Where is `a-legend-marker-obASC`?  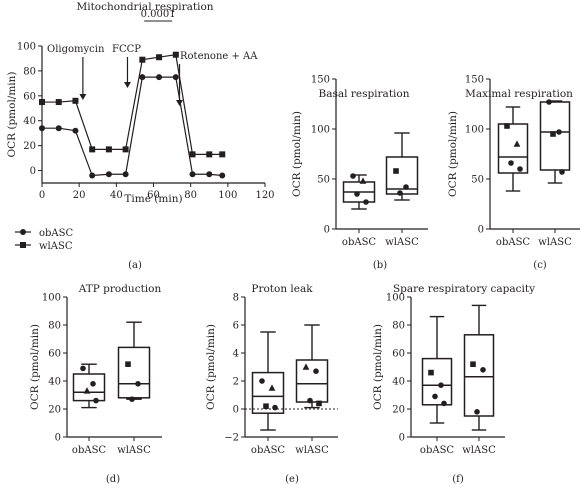
a-legend-marker-obASC is located at coordinates (23, 232).